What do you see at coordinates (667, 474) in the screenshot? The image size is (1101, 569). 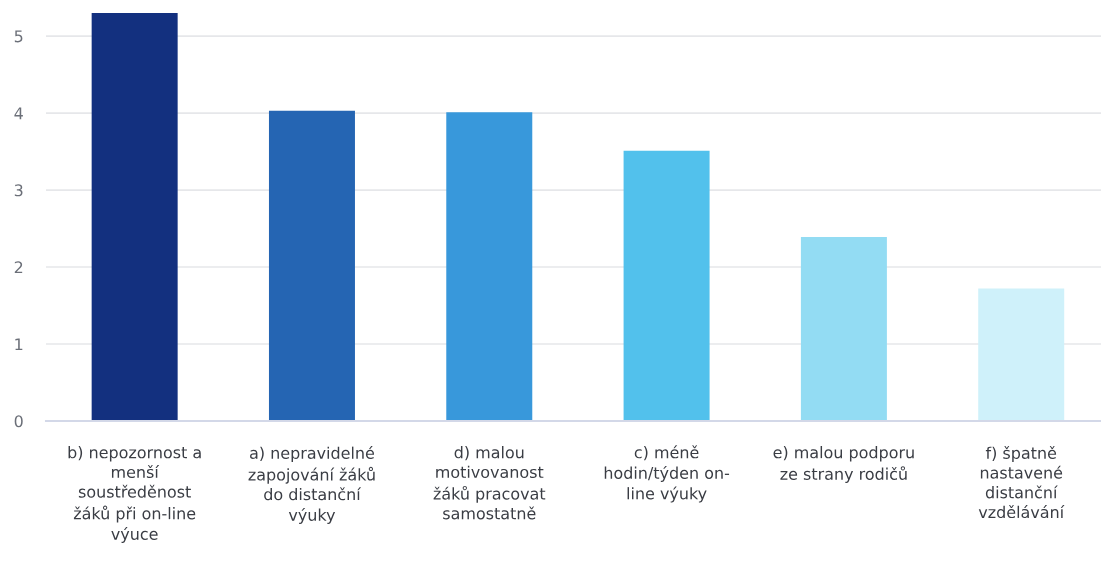 I see `x-tick-label: c) méně hodin/týden on- line výuky` at bounding box center [667, 474].